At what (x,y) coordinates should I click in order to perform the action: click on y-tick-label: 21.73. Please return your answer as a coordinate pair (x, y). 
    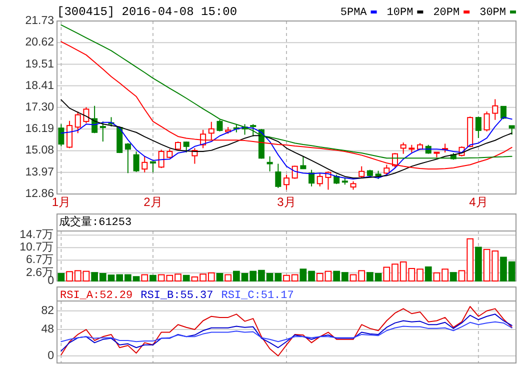
    Looking at the image, I should click on (39, 21).